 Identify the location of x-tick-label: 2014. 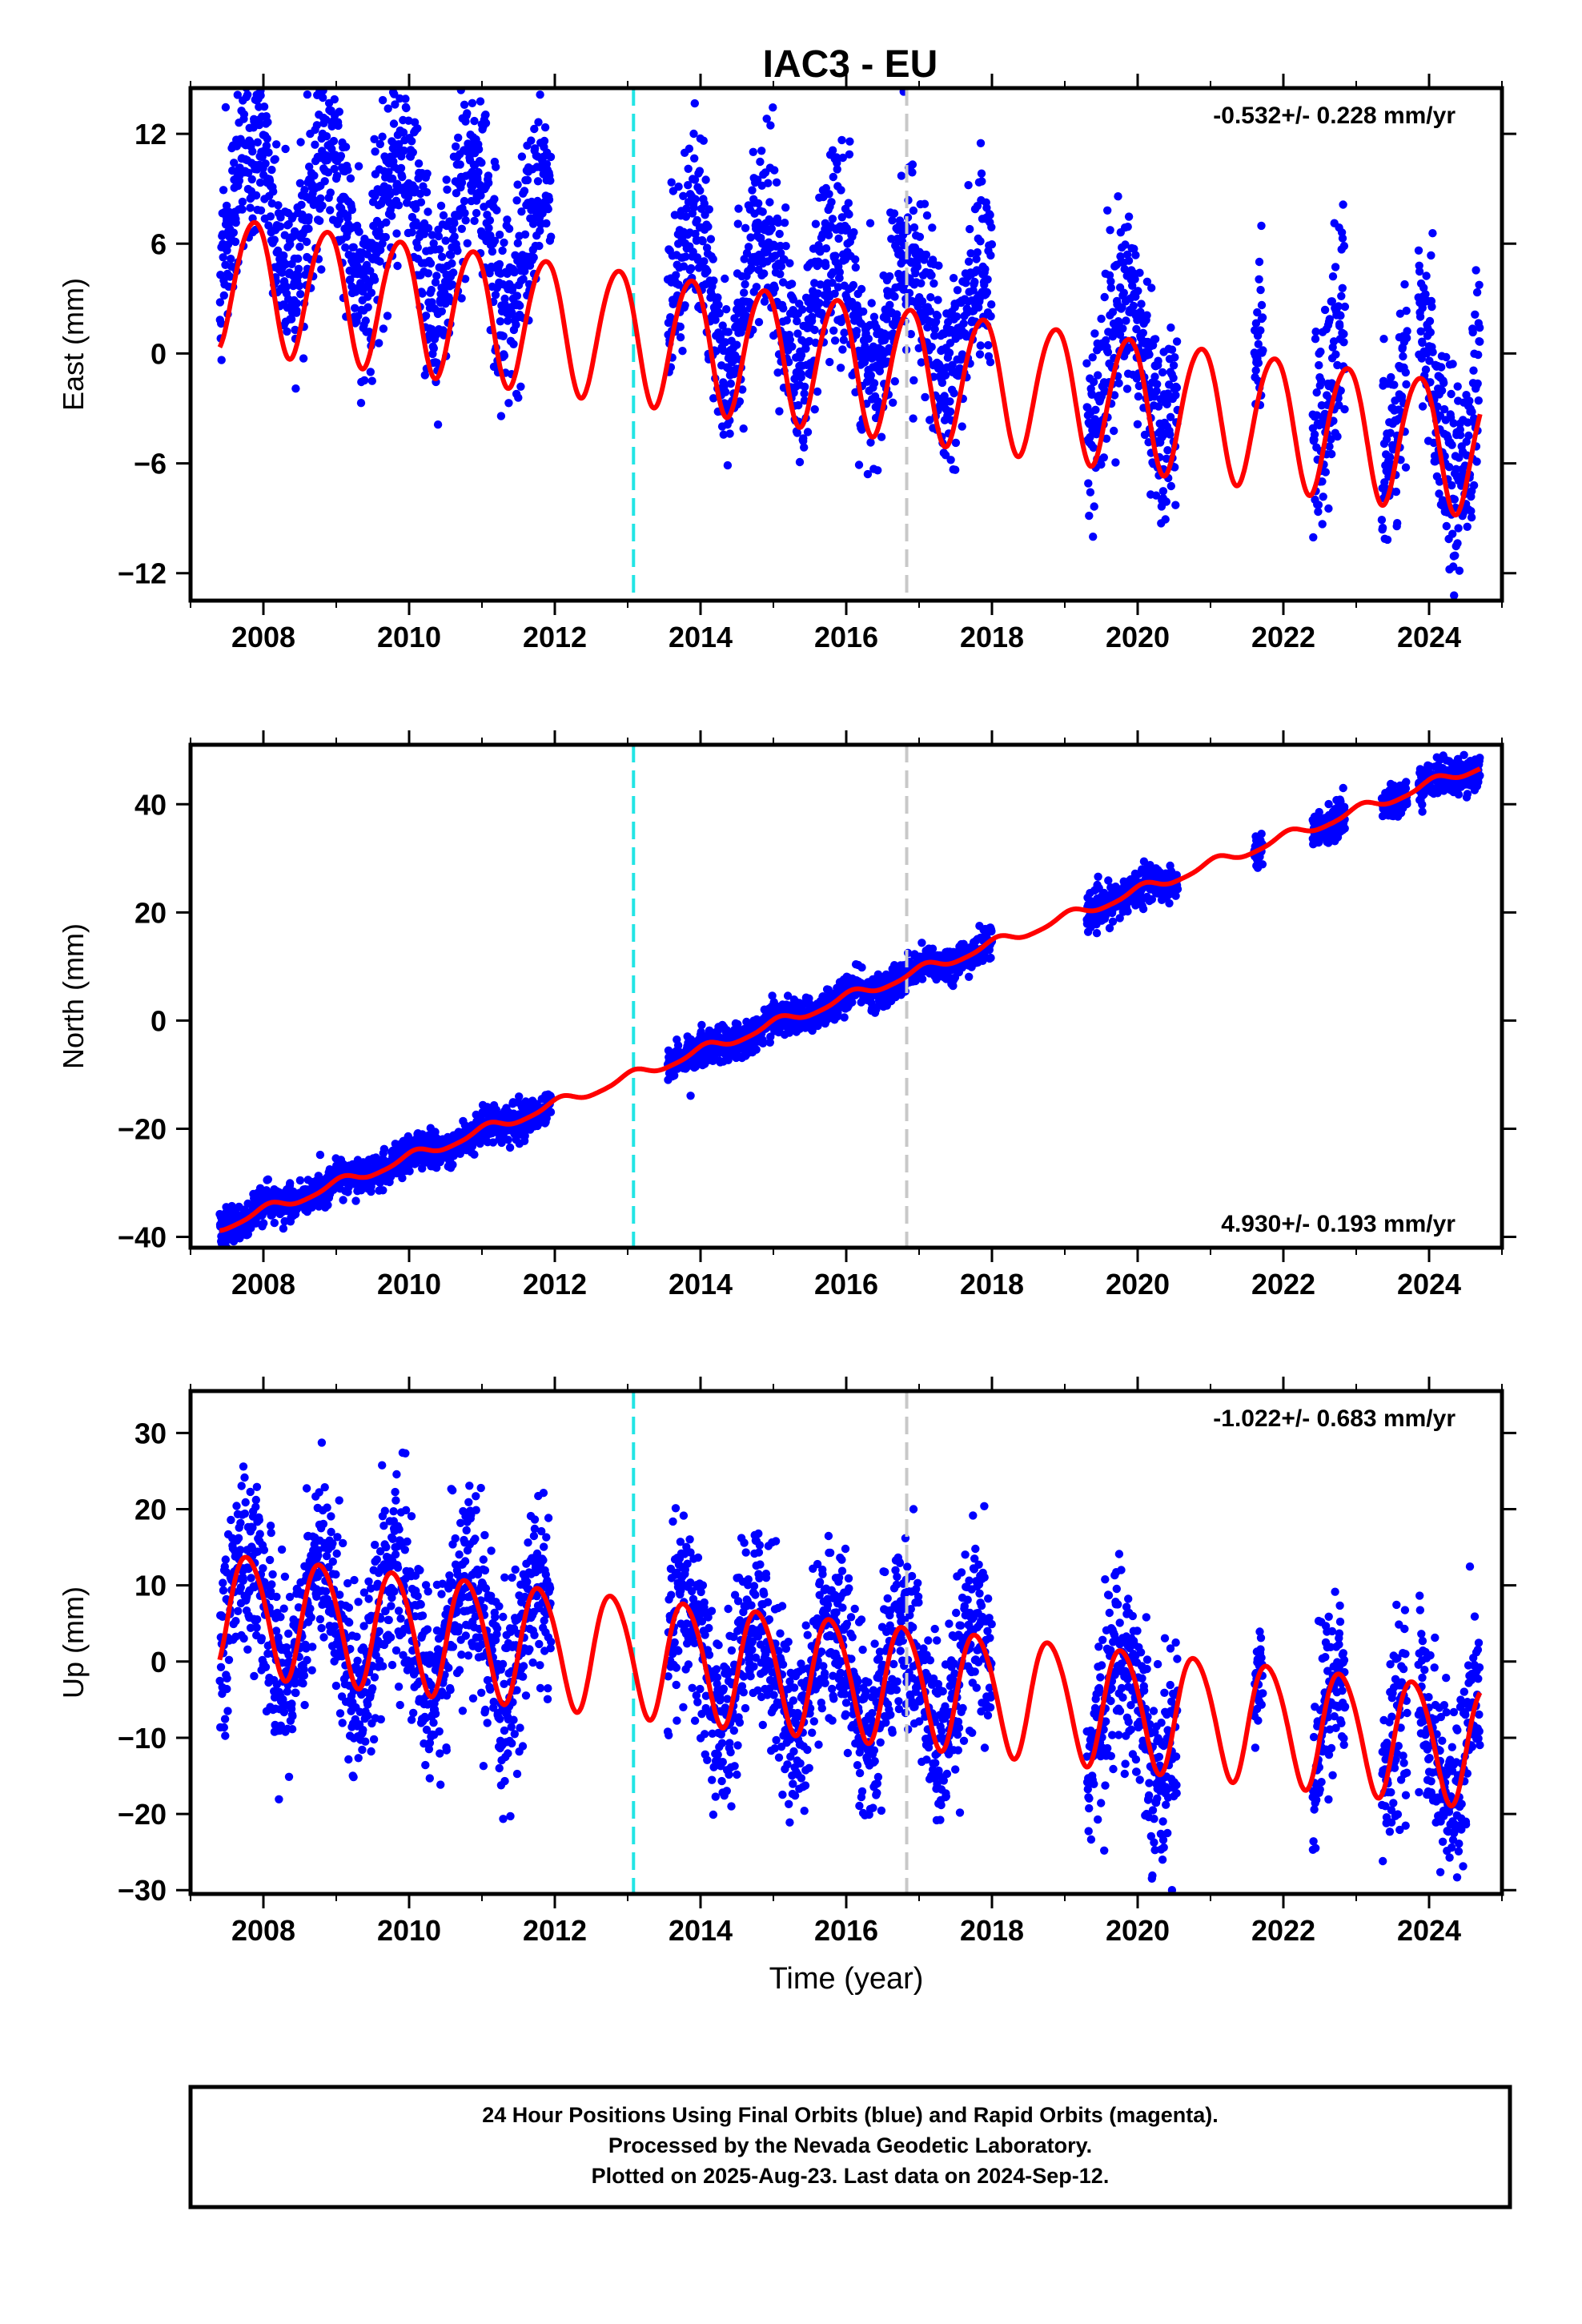
(701, 637).